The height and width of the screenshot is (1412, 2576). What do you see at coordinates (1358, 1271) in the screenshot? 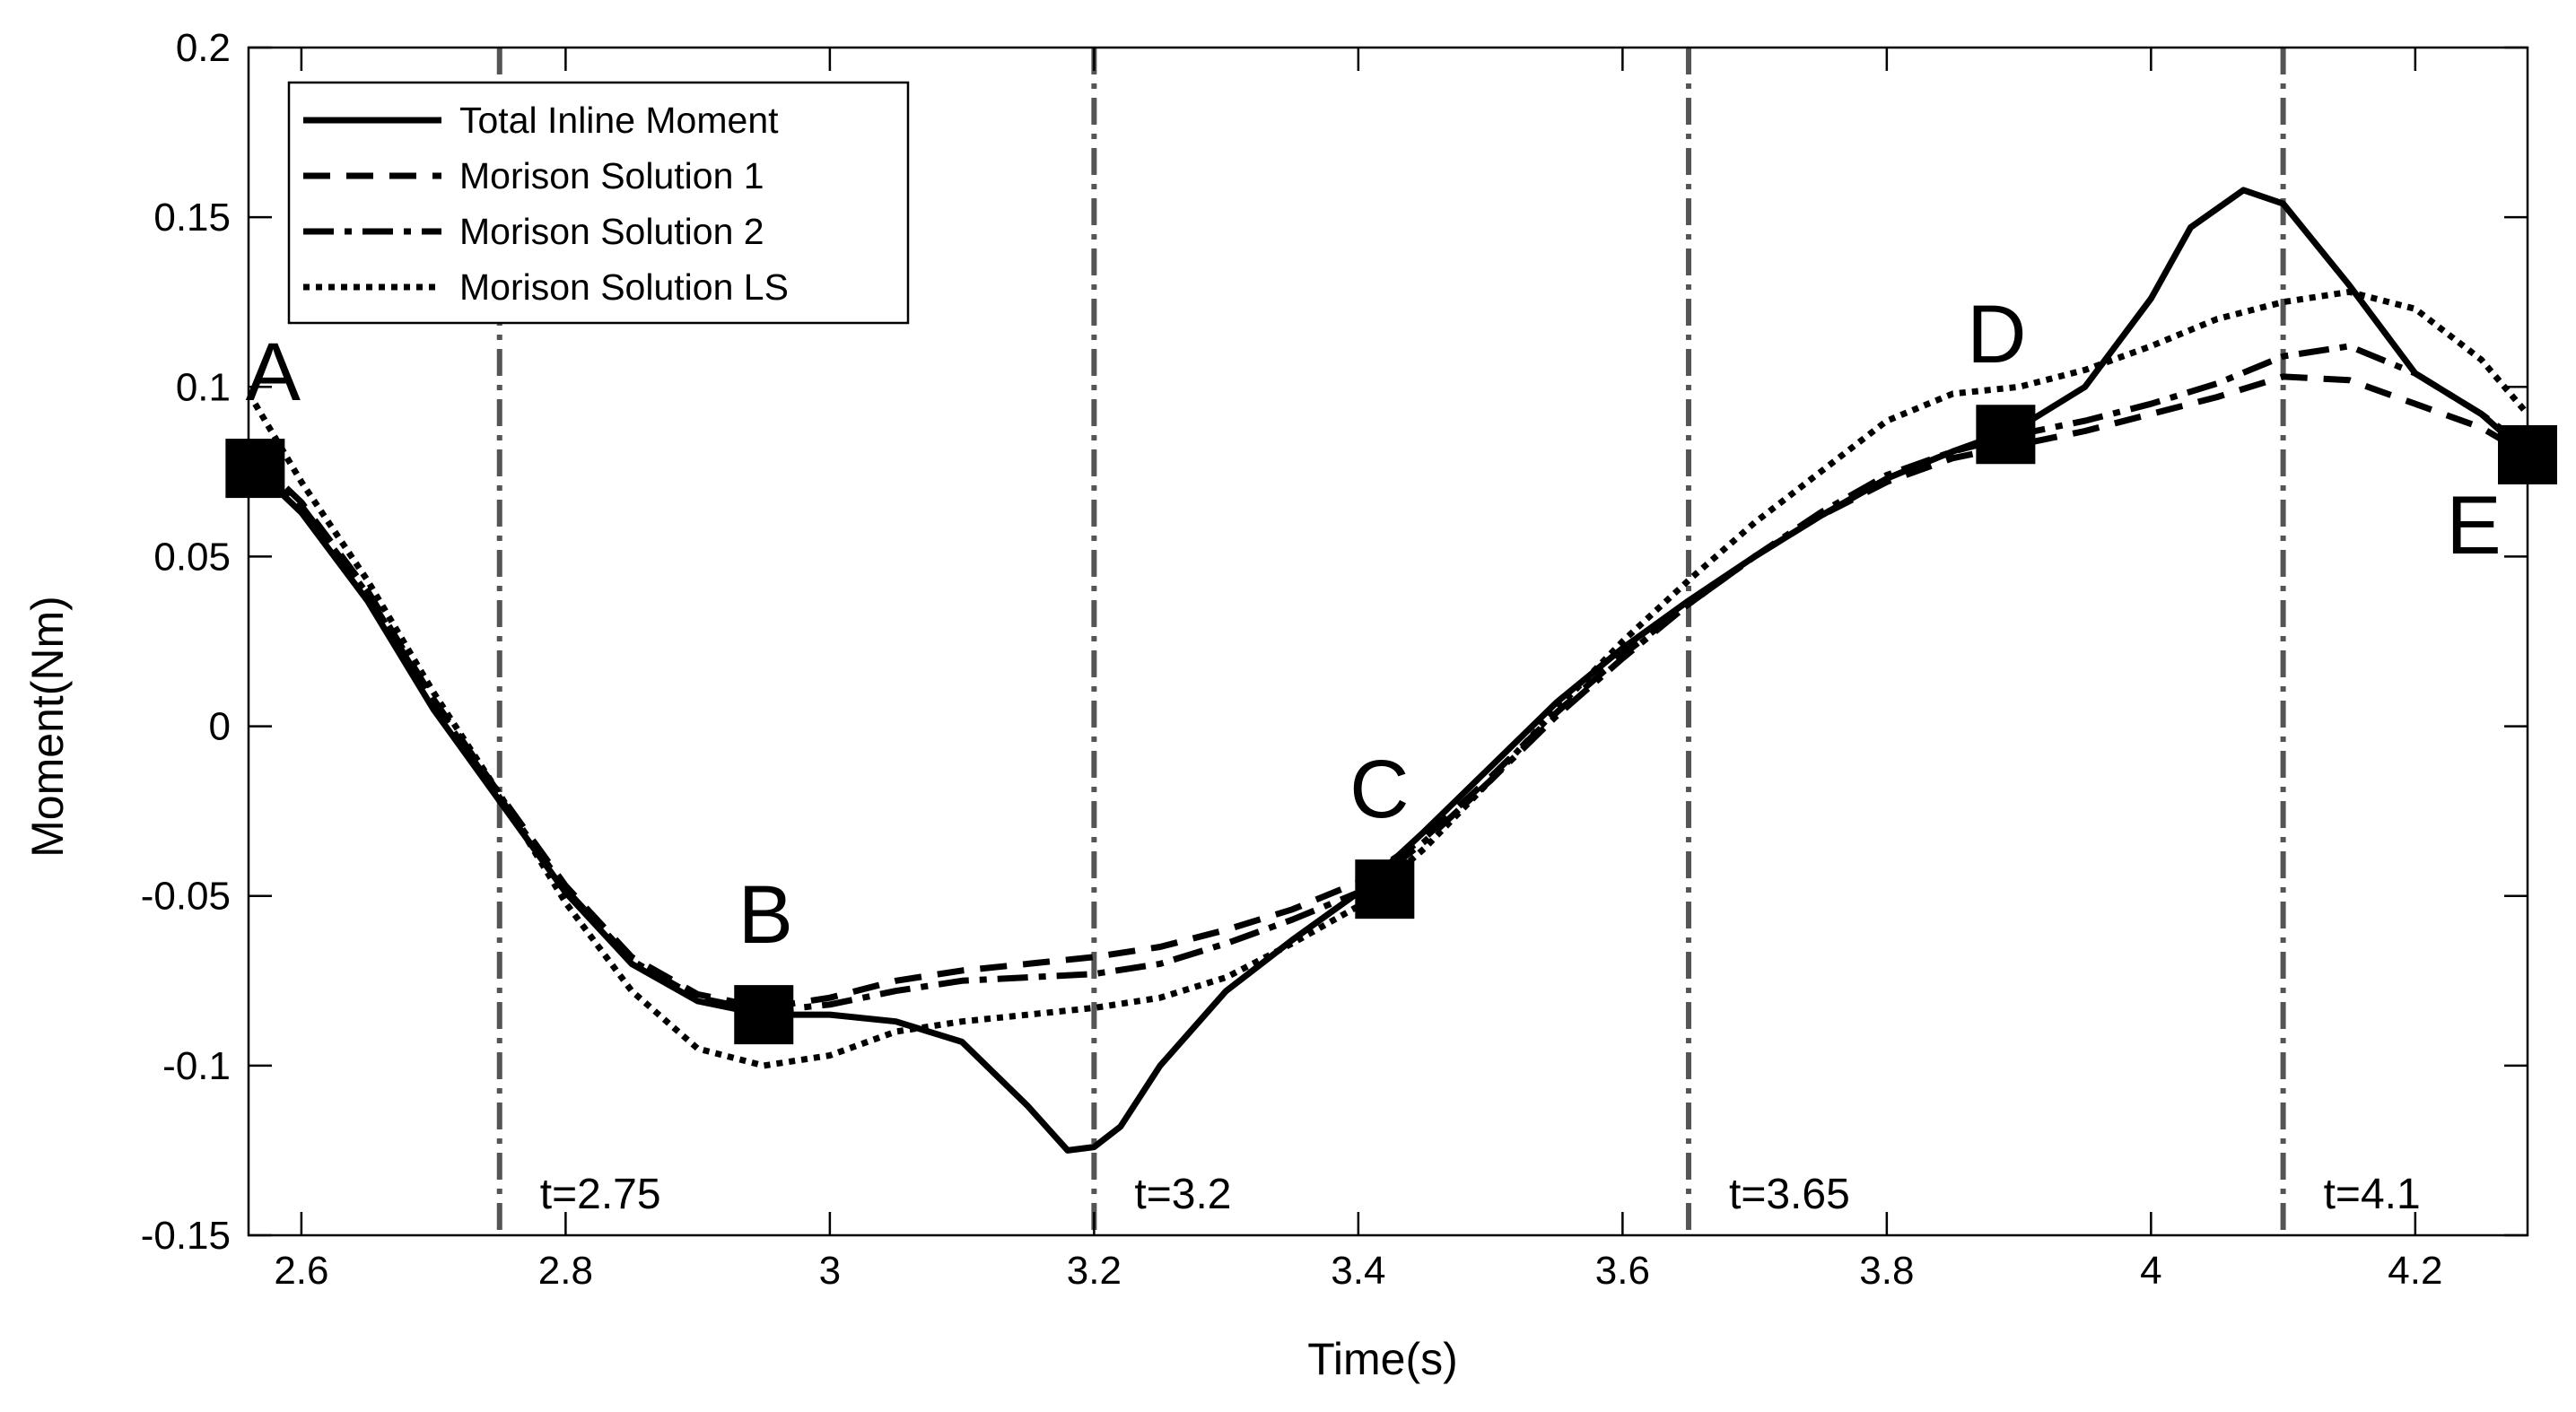
I see `x-tick-label: 3.4` at bounding box center [1358, 1271].